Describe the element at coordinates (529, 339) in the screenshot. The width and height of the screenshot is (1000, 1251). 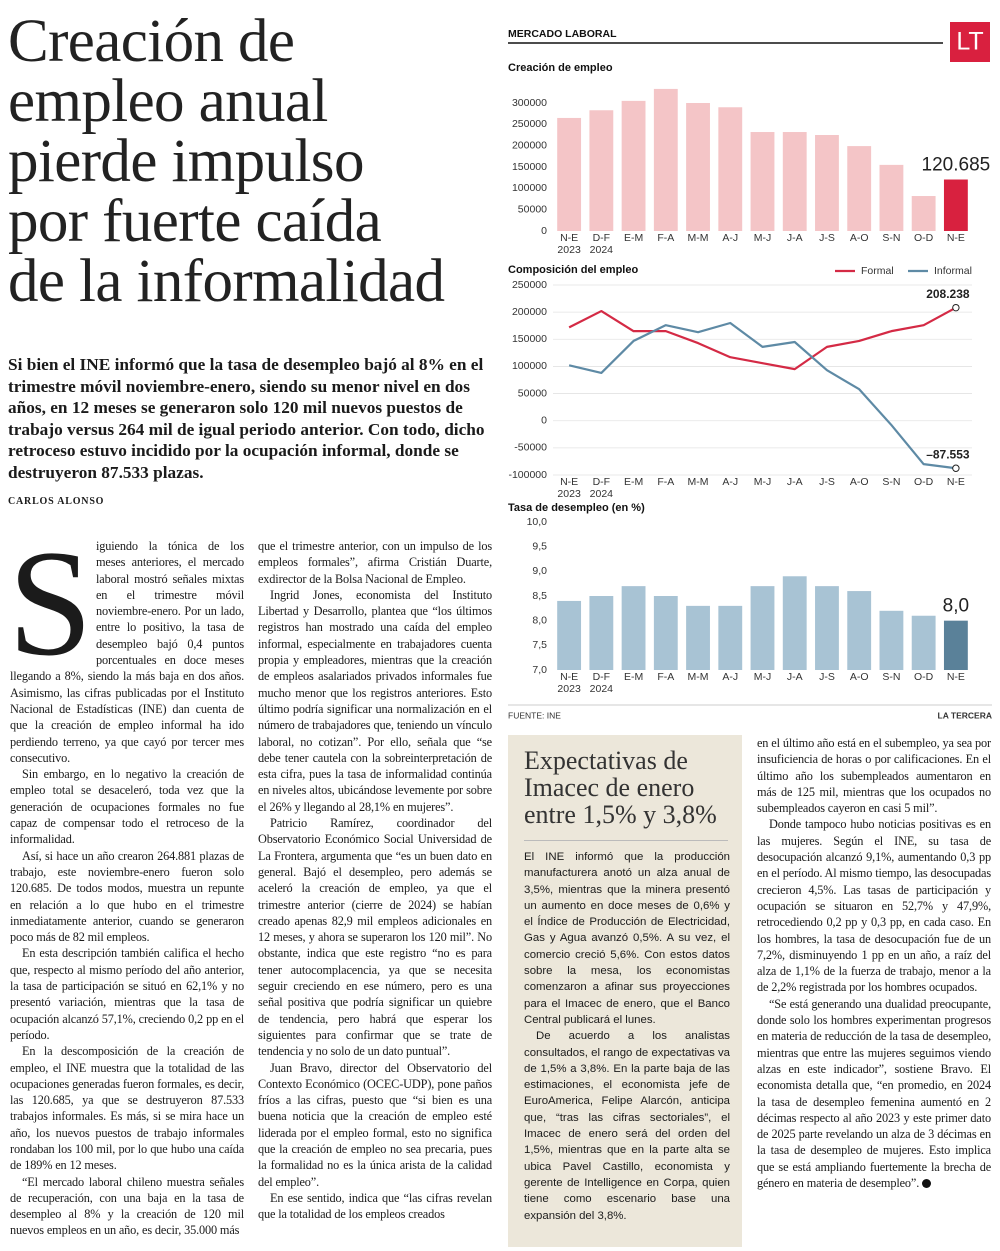
I see `y-tick-label: 150000` at that location.